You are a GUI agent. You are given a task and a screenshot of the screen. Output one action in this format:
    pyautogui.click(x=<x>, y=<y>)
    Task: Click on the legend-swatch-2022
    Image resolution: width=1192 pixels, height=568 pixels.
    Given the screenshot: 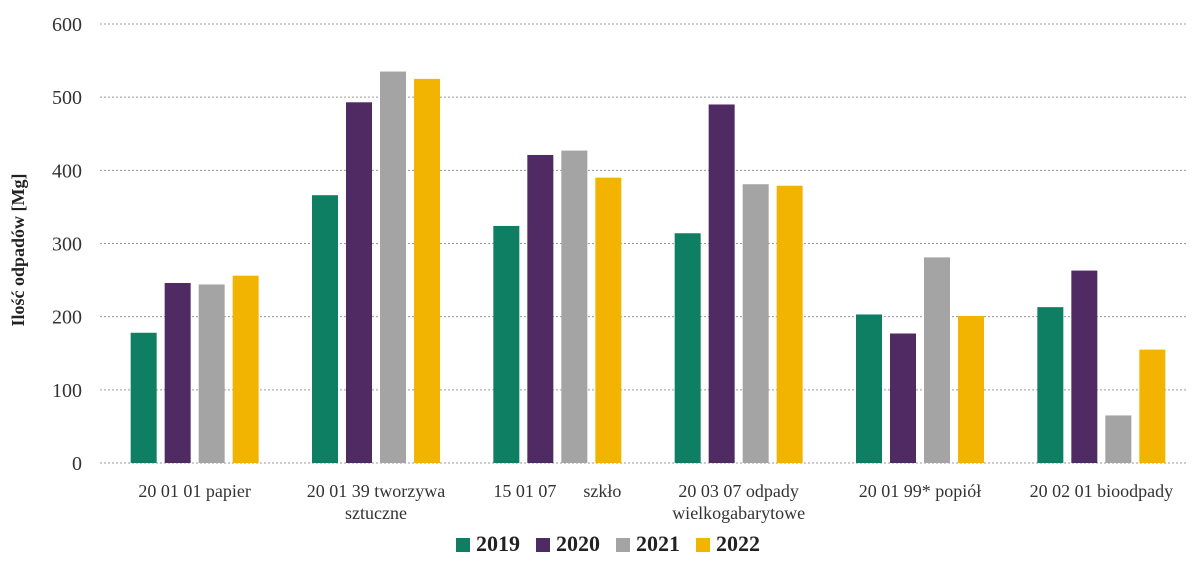 What is the action you would take?
    pyautogui.click(x=703, y=545)
    